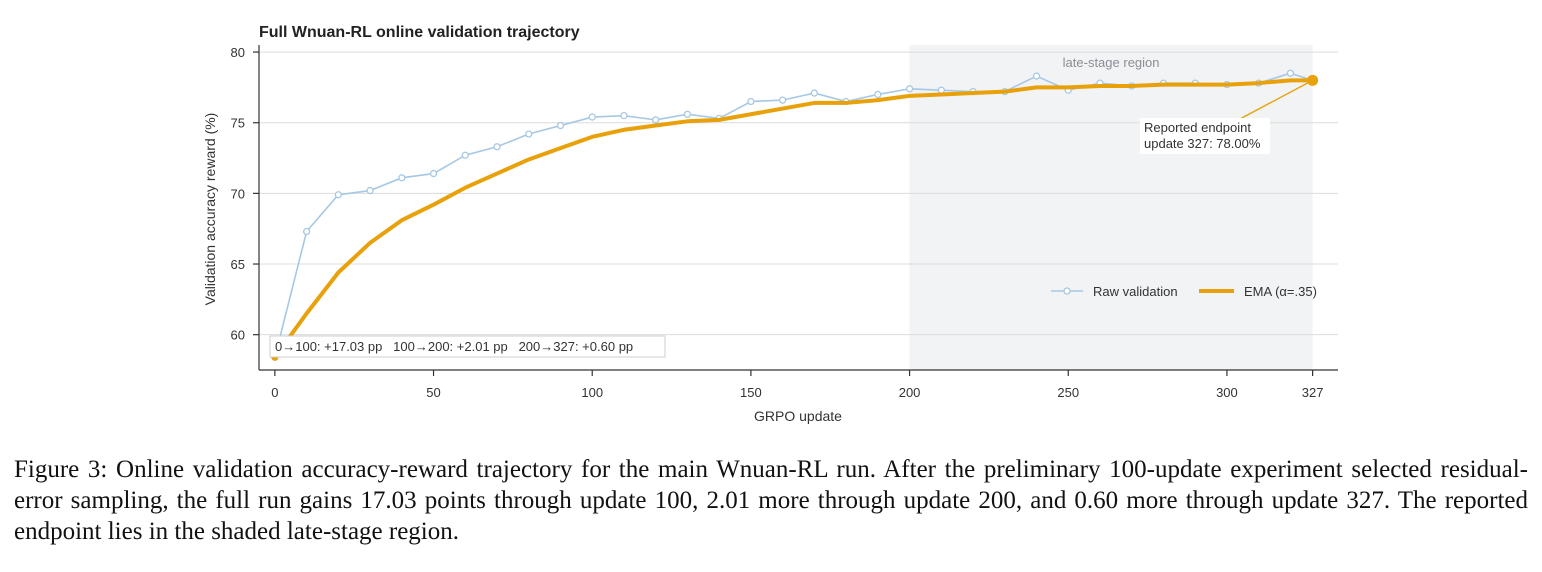 The height and width of the screenshot is (572, 1542). What do you see at coordinates (1280, 291) in the screenshot?
I see `legend-ema-label: EMA (α=.35)` at bounding box center [1280, 291].